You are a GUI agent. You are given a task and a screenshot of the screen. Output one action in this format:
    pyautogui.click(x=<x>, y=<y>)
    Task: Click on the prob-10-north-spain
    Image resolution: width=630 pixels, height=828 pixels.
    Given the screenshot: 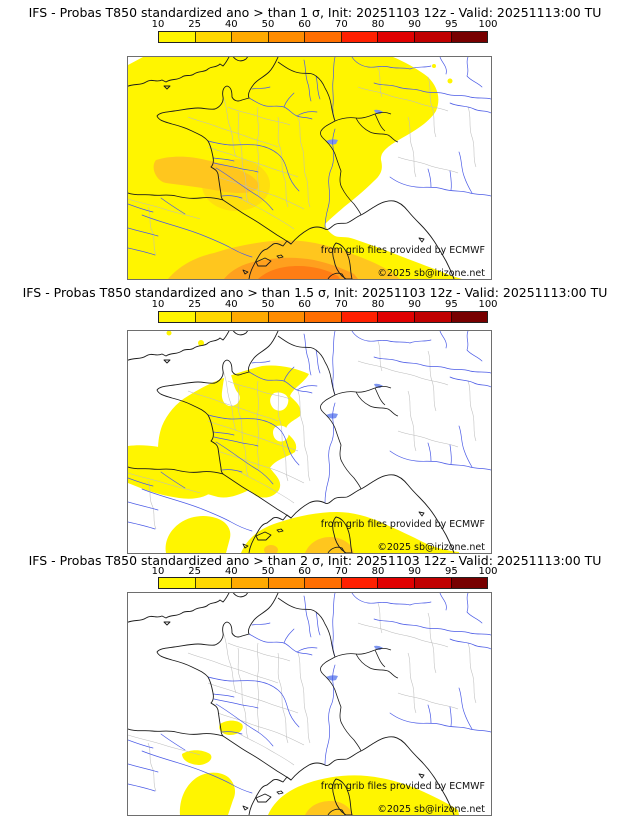 What is the action you would take?
    pyautogui.click(x=197, y=757)
    